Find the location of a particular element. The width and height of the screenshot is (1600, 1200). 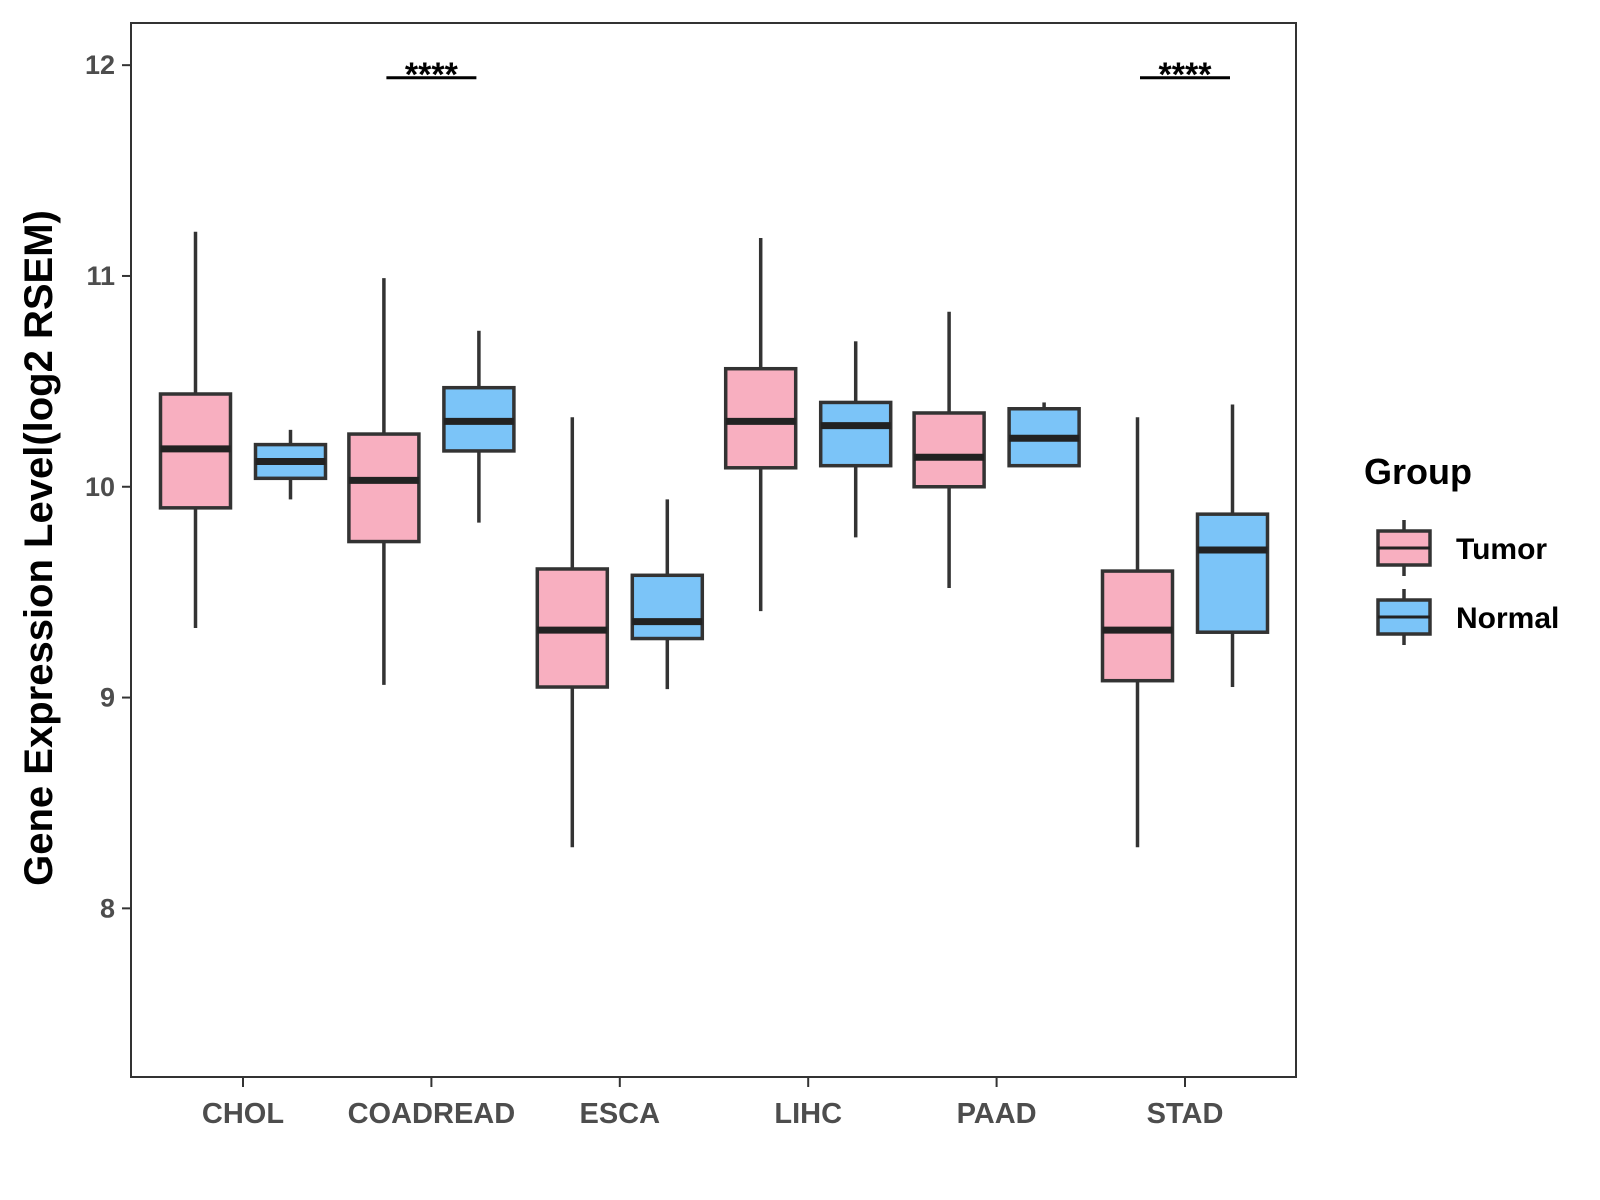

legend-item-normal: Normal is located at coordinates (1467, 617).